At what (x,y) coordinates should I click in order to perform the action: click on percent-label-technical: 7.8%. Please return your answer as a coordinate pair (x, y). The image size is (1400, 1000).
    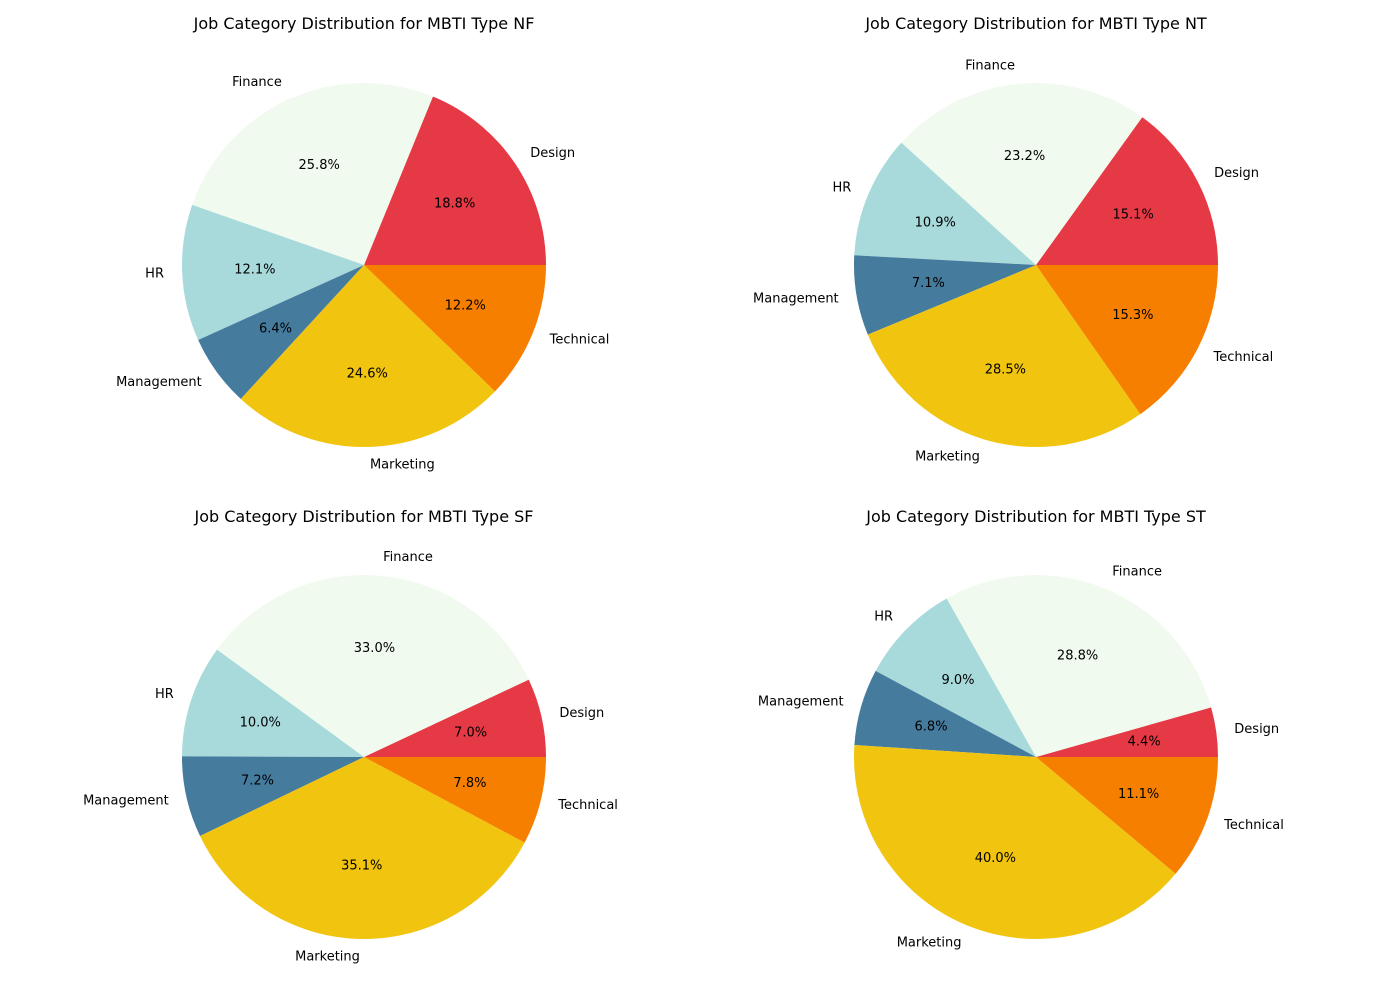
    Looking at the image, I should click on (469, 783).